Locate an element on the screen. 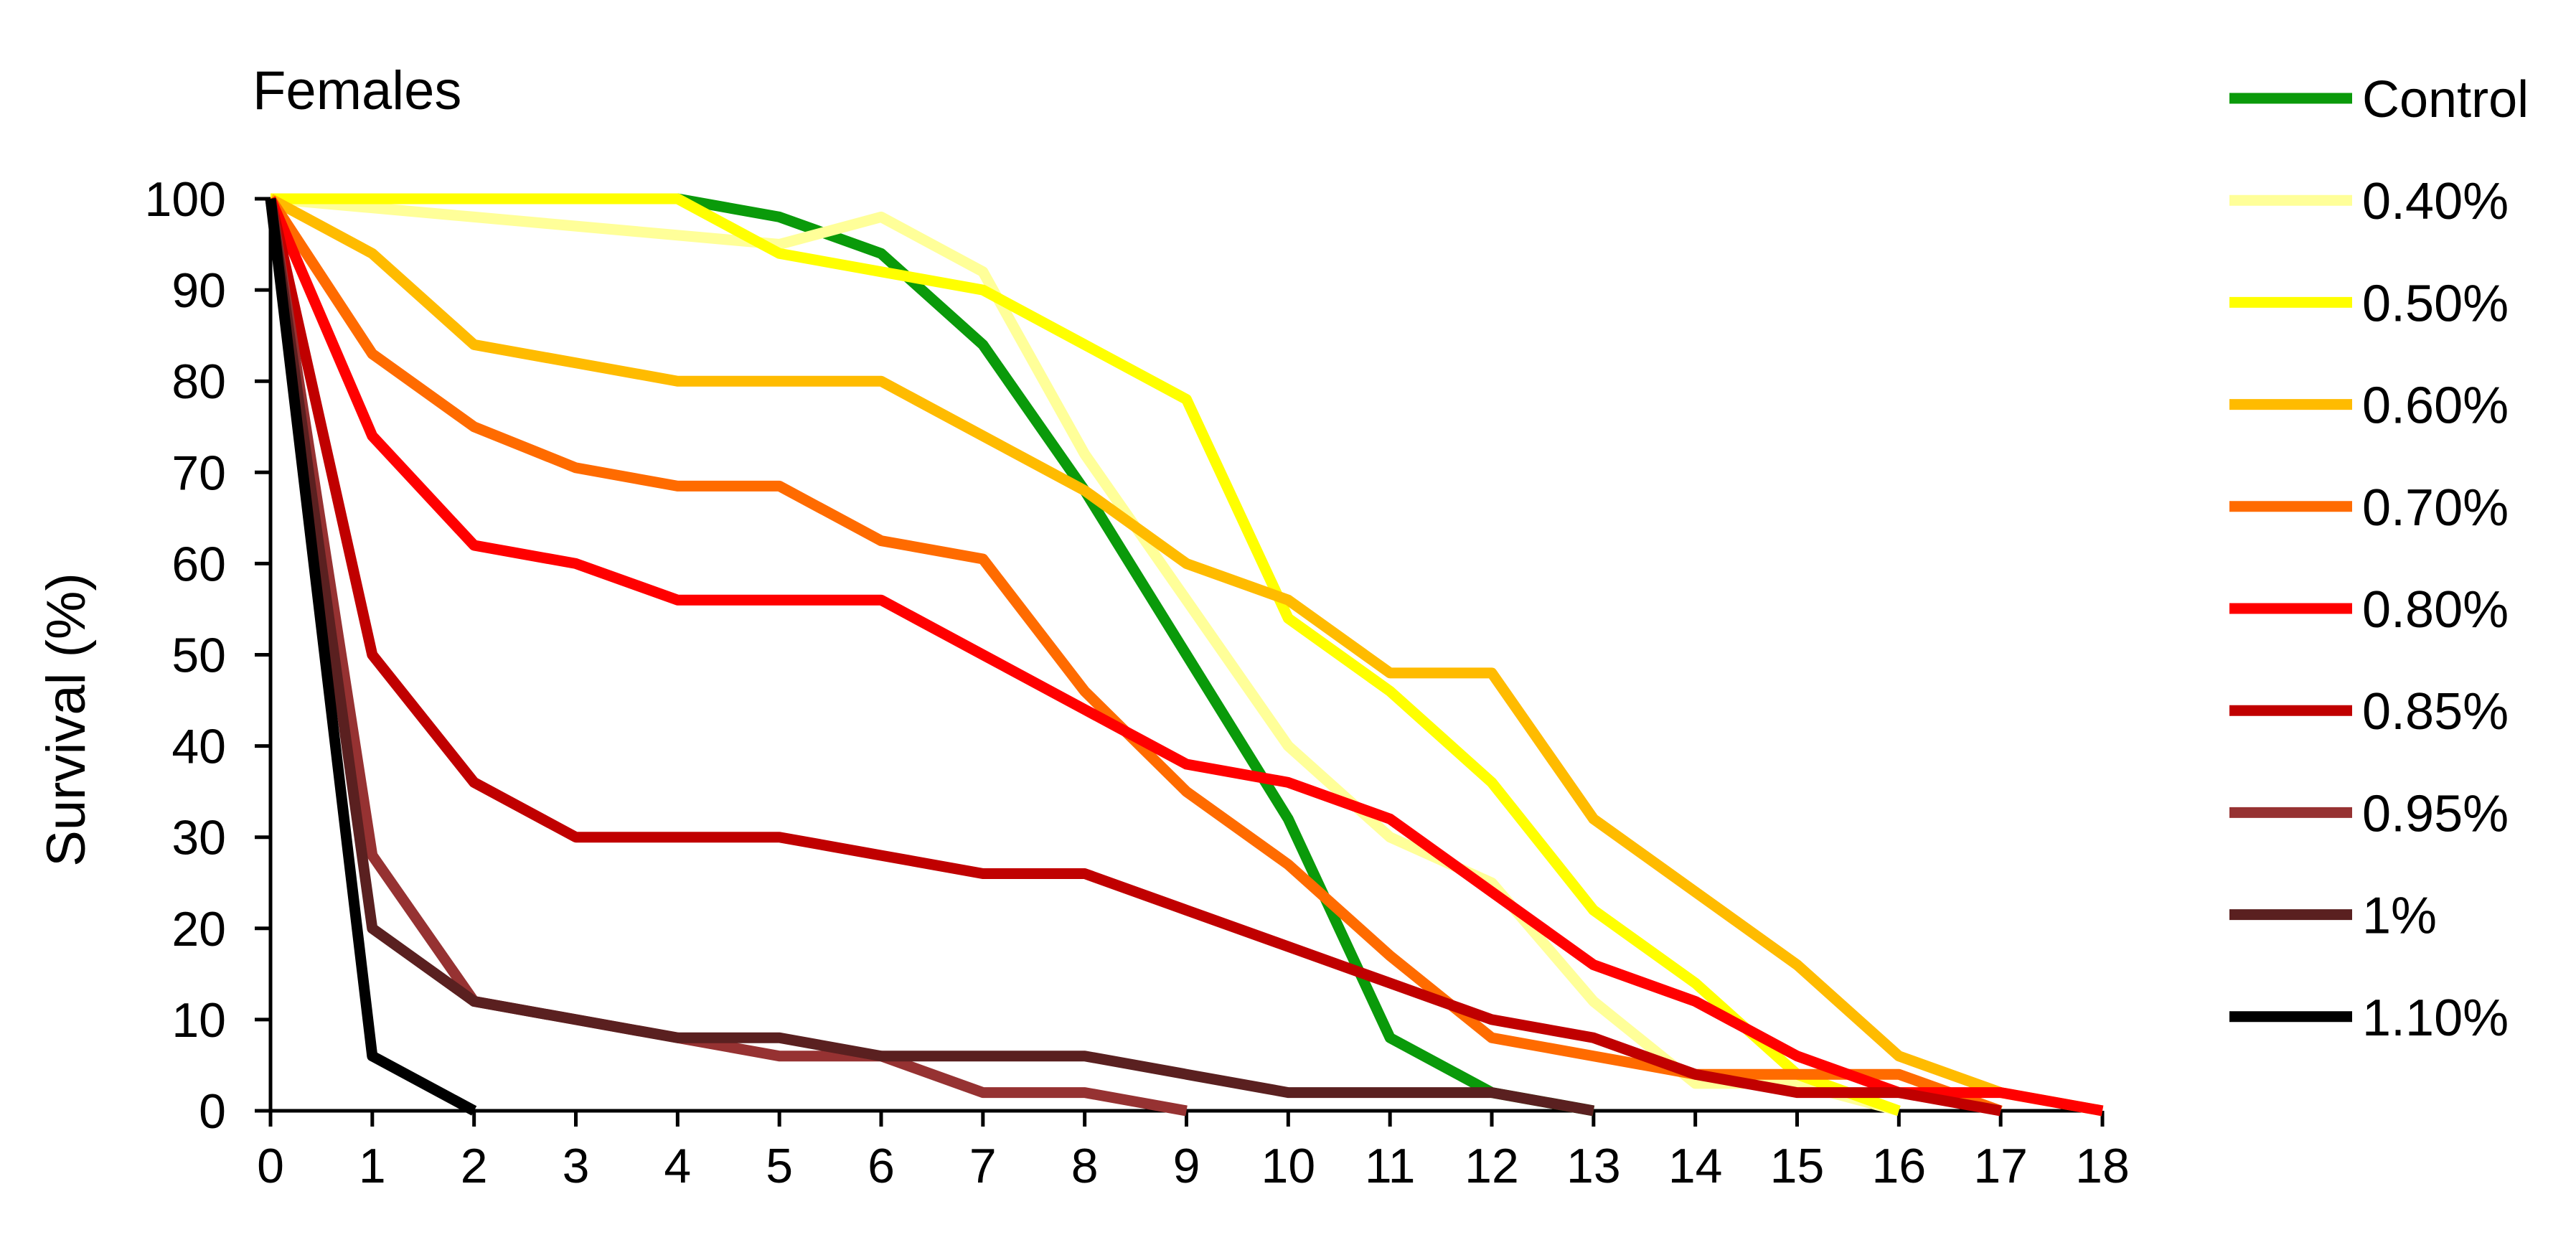 This screenshot has height=1250, width=2576. y-tick-label: 100 is located at coordinates (185, 199).